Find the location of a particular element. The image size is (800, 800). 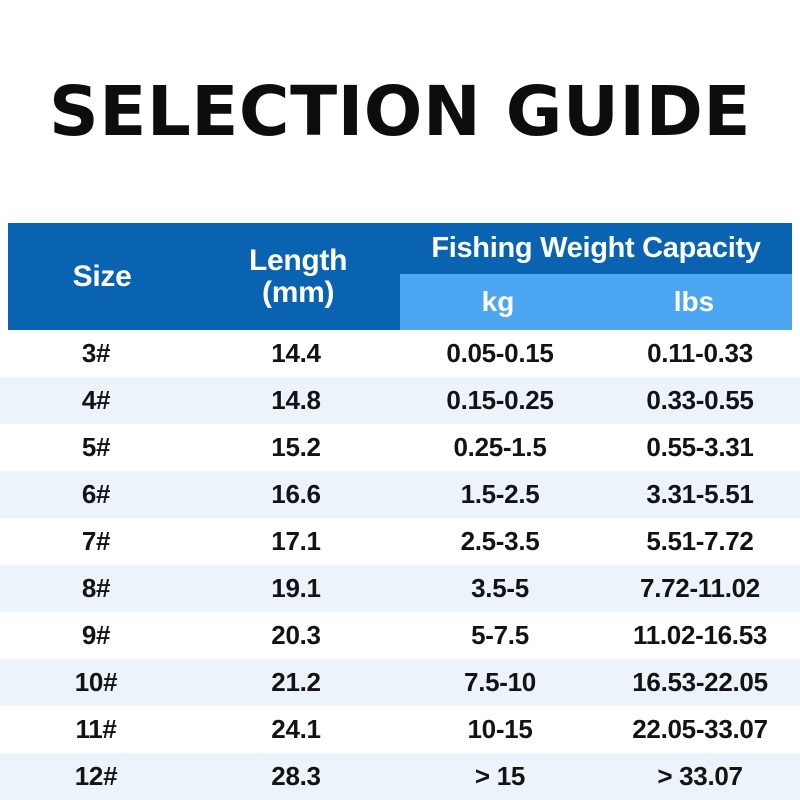

capacity-subheader: kg lbs is located at coordinates (595, 302).